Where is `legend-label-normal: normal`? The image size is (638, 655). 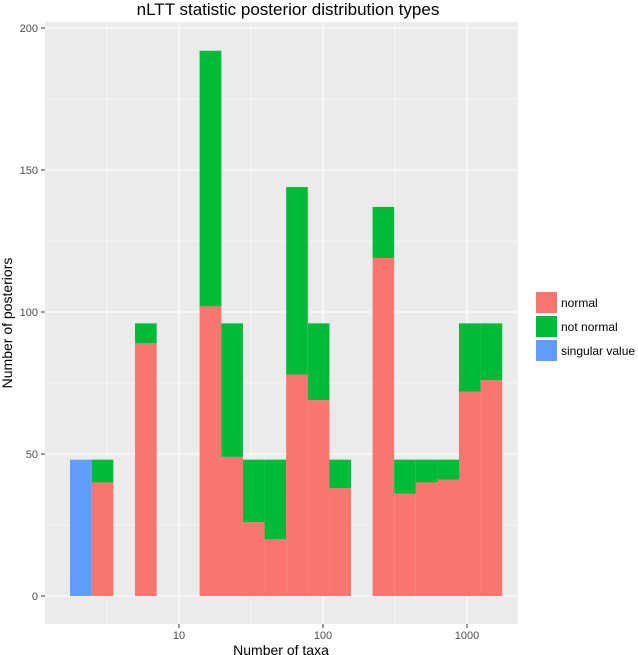 legend-label-normal: normal is located at coordinates (579, 303).